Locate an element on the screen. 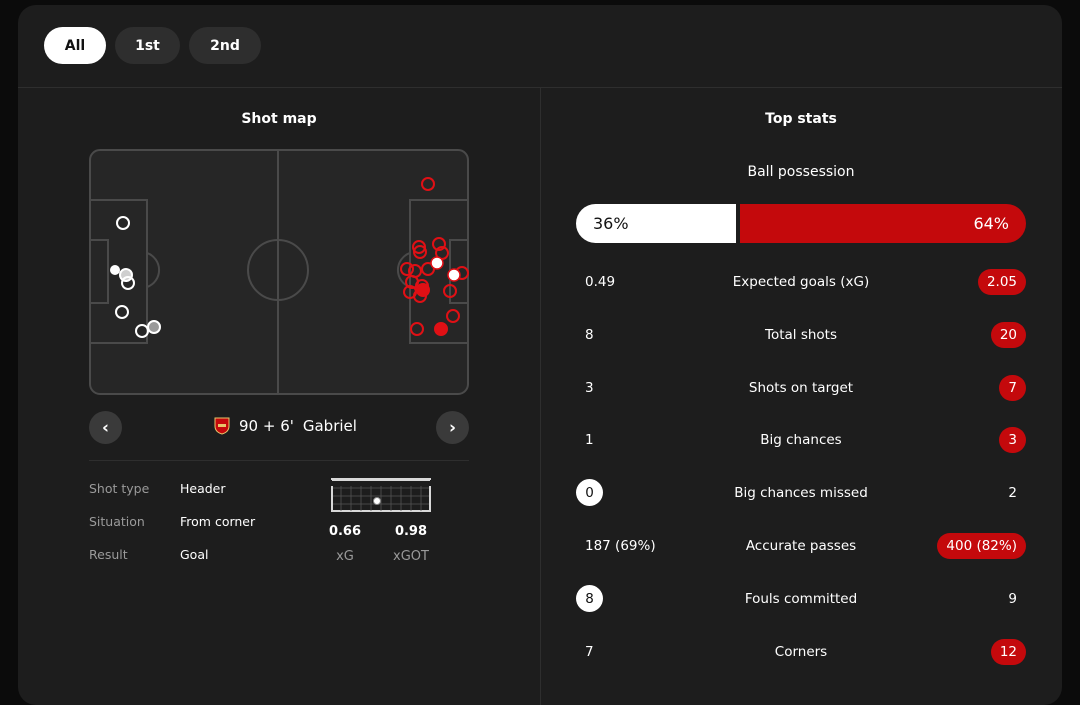 Image resolution: width=1080 pixels, height=705 pixels. stat-away-value: 7 is located at coordinates (1012, 388).